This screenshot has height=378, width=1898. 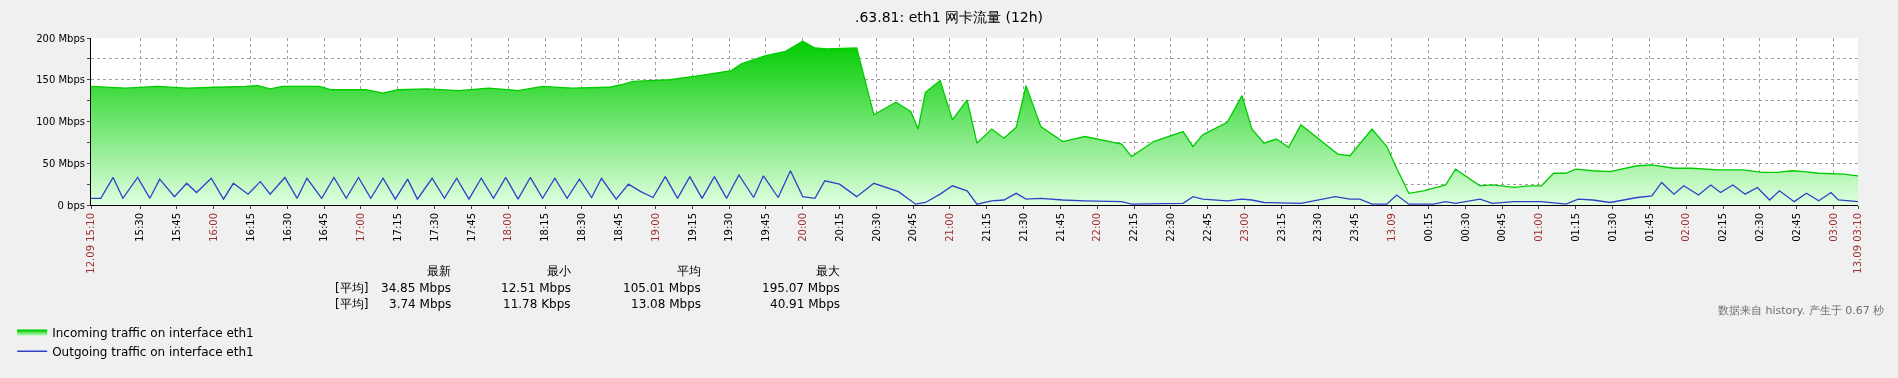 I want to click on x-tick-label: 22:30, so click(x=1171, y=227).